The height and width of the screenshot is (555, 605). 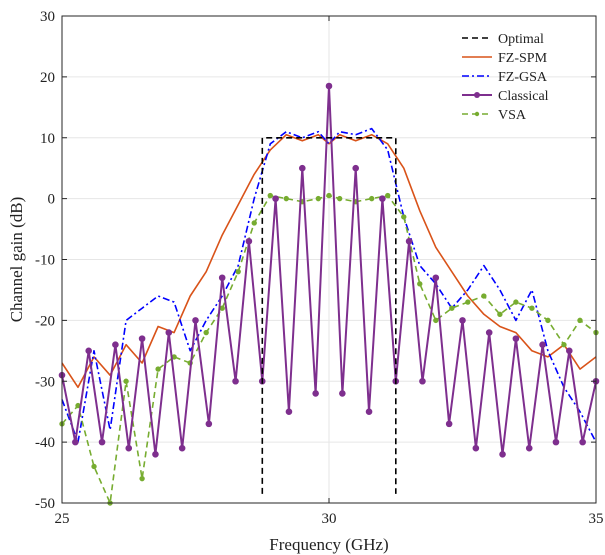 I want to click on legend-item: FZ-GSA, so click(x=505, y=77).